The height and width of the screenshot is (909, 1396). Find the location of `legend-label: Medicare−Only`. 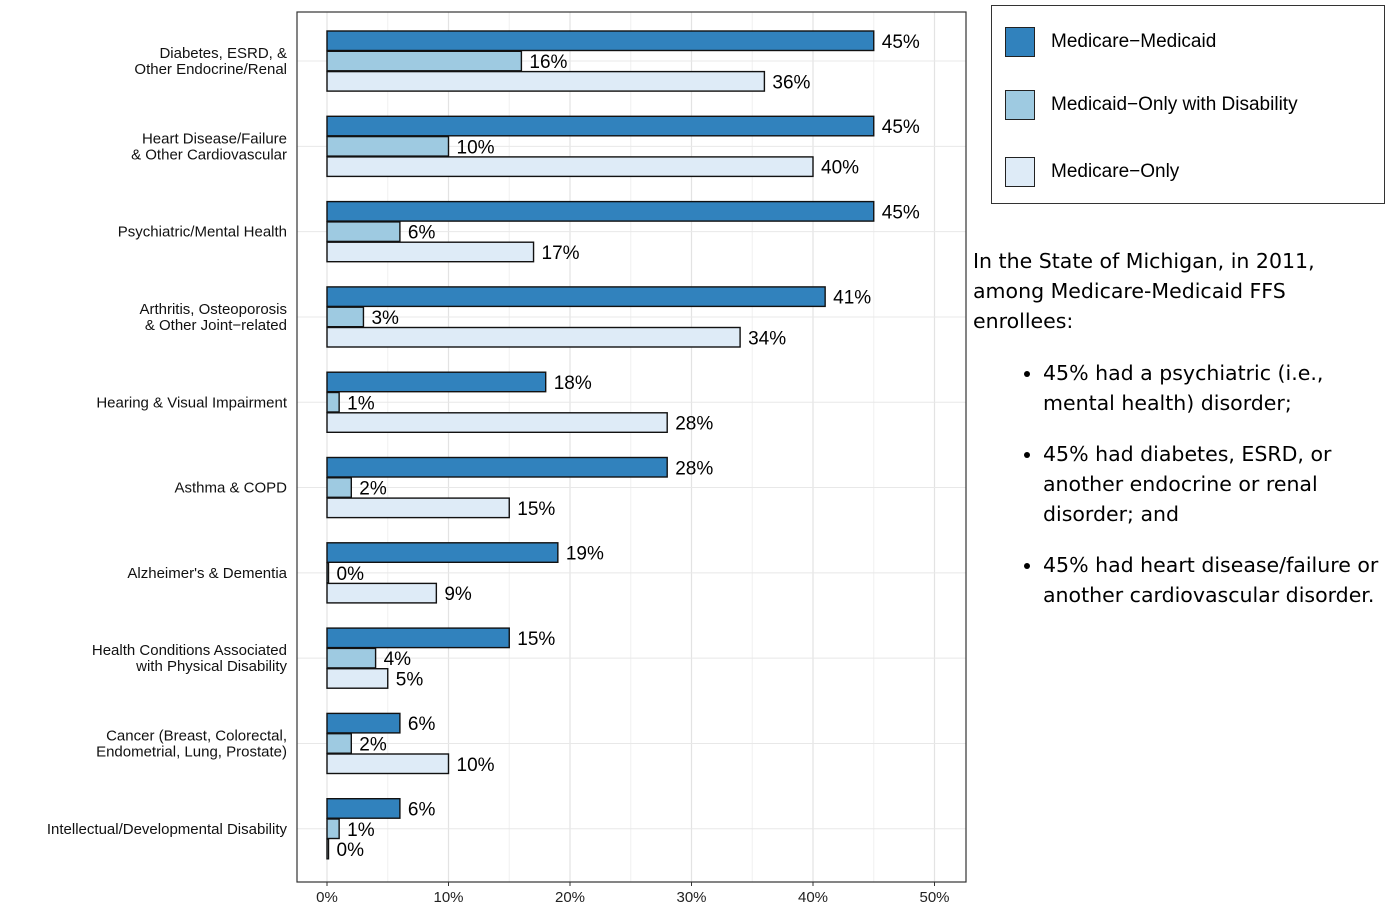

legend-label: Medicare−Only is located at coordinates (1115, 171).